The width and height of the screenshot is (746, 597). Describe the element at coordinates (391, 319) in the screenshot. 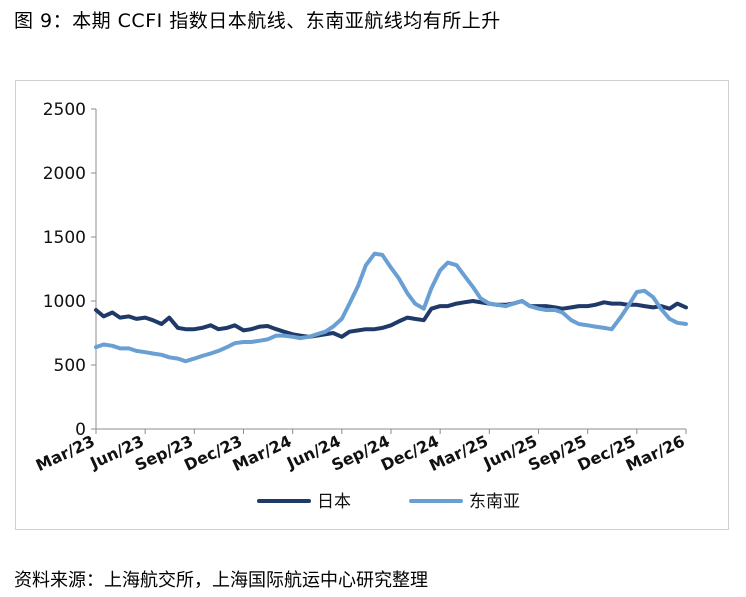

I see `series-line-japan` at that location.